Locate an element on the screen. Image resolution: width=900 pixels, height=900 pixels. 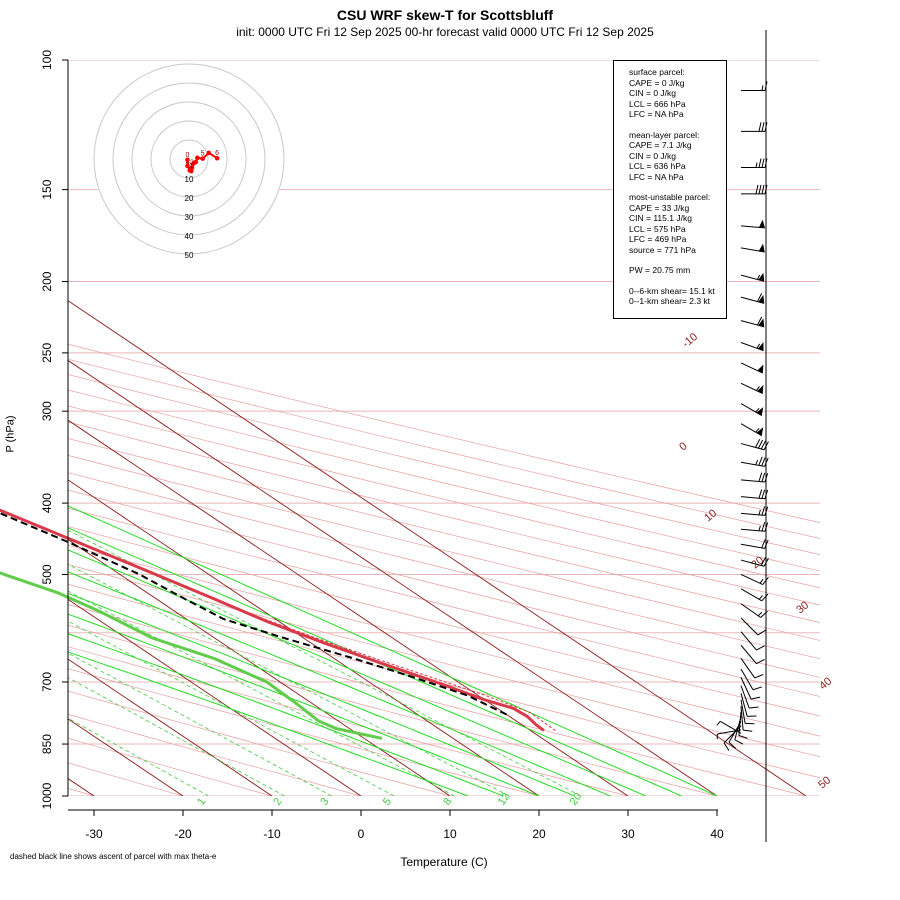
mixed-lcl: LCL = 636 hPa is located at coordinates (657, 166).